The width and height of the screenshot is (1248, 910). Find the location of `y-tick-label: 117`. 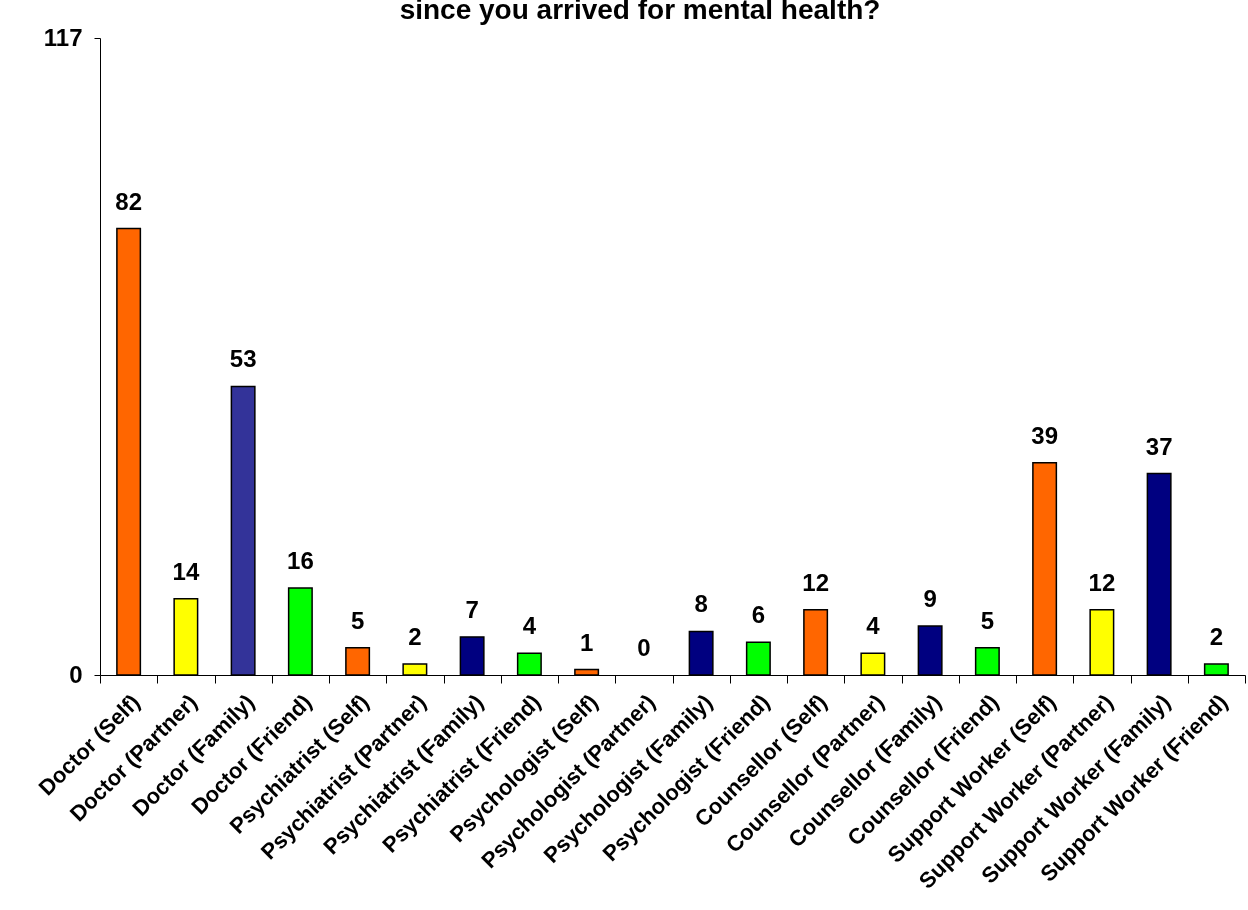

y-tick-label: 117 is located at coordinates (63, 37).